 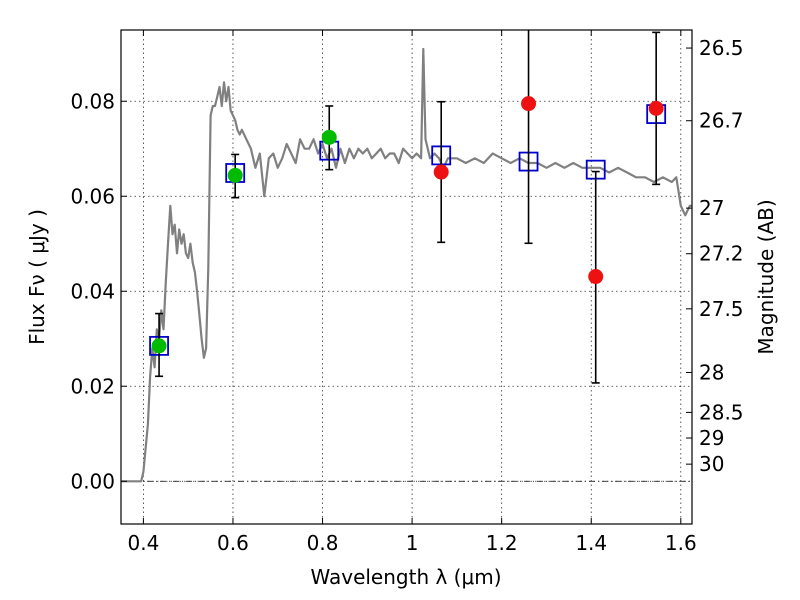 I want to click on magnitude-tick-label: 30, so click(x=711, y=464).